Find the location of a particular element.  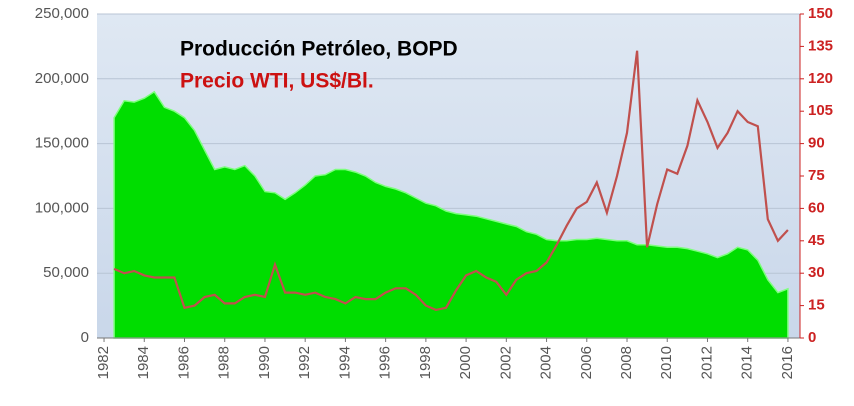

y2-tick-label: 60 is located at coordinates (816, 207).